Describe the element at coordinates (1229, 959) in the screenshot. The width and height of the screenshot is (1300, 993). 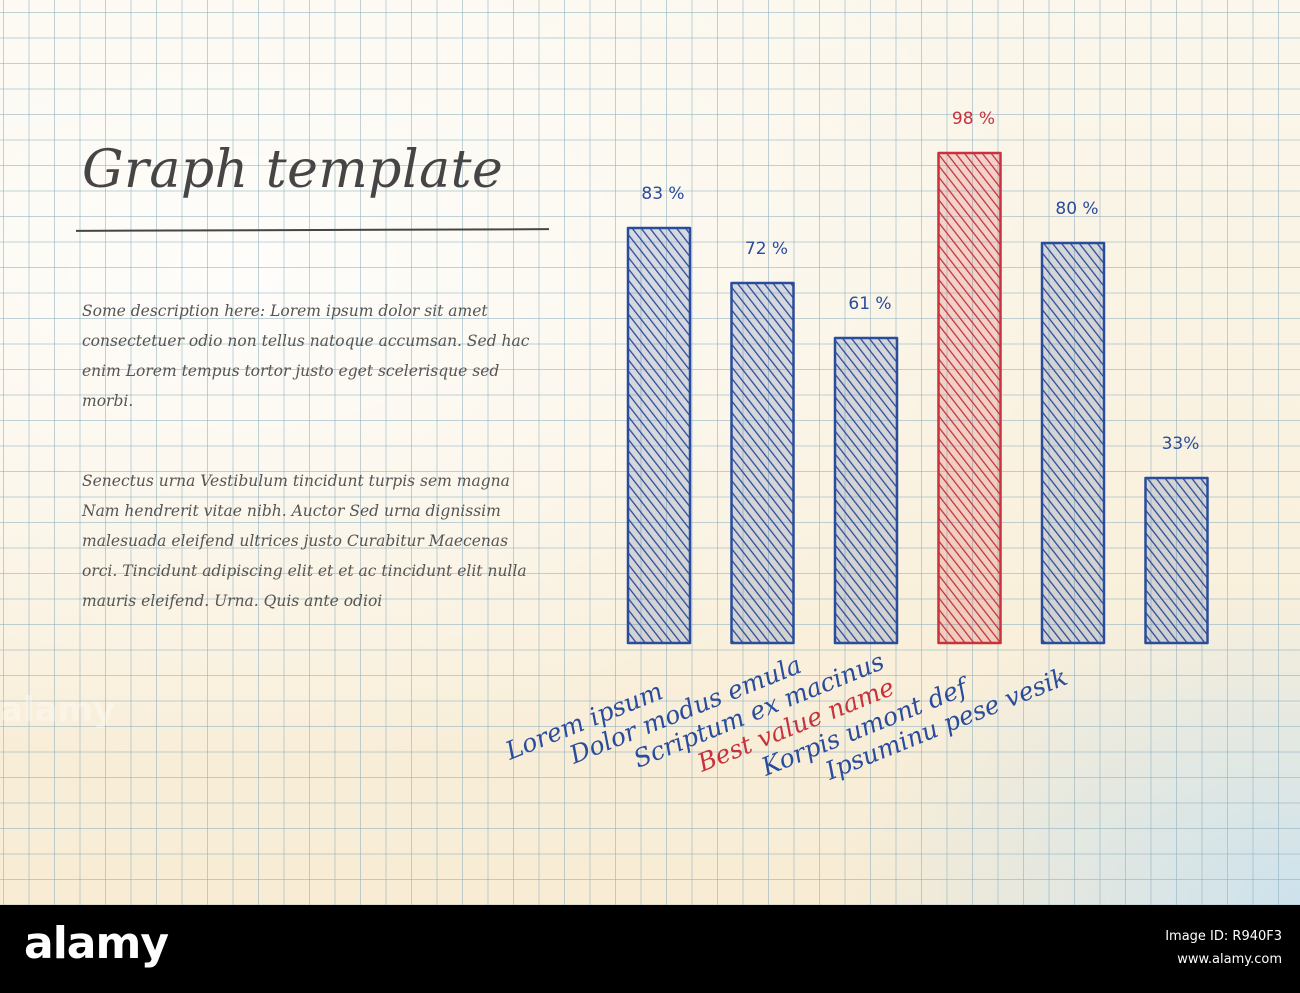
I see `watermark-url: www.alamy.com` at that location.